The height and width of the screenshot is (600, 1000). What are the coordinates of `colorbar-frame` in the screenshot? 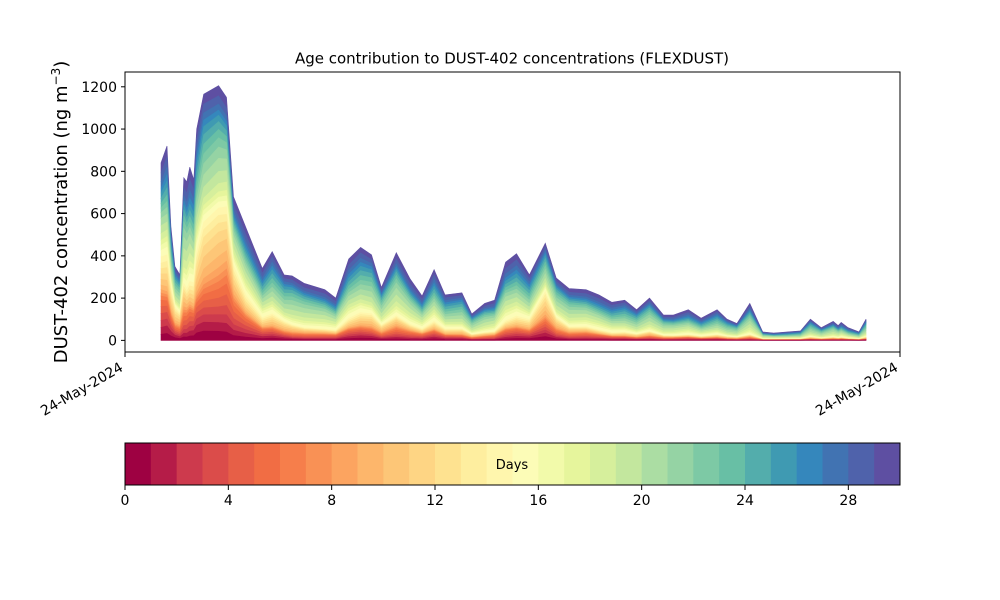 It's located at (512, 464).